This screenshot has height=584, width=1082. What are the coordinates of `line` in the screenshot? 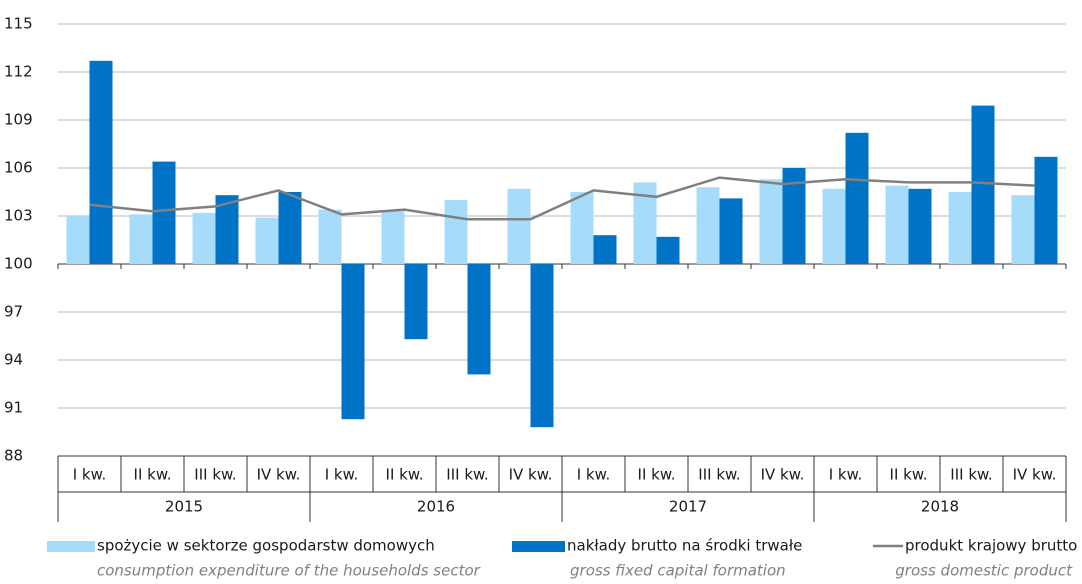 It's located at (562, 198).